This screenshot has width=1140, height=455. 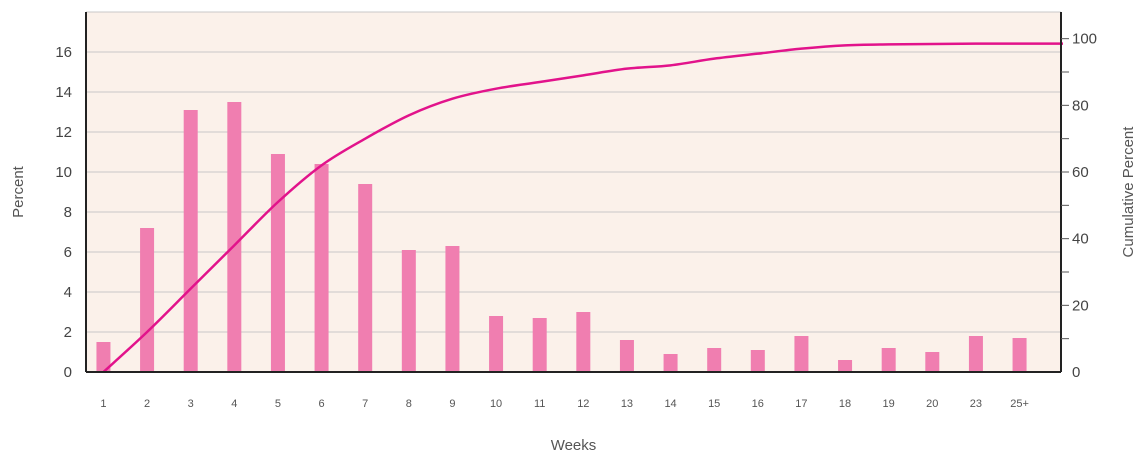 I want to click on left-tick-label: 14, so click(x=63, y=92).